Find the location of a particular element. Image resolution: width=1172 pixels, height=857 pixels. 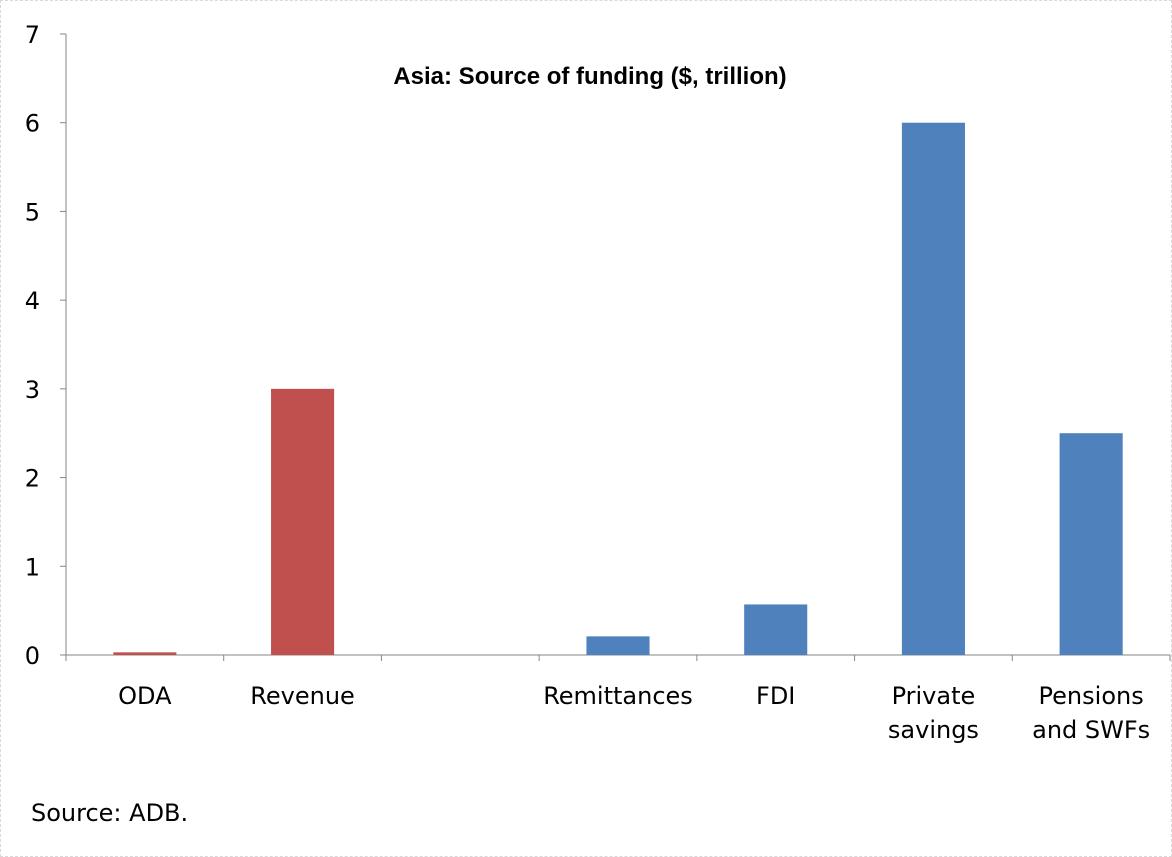

x-tick-label: Revenue is located at coordinates (302, 696).